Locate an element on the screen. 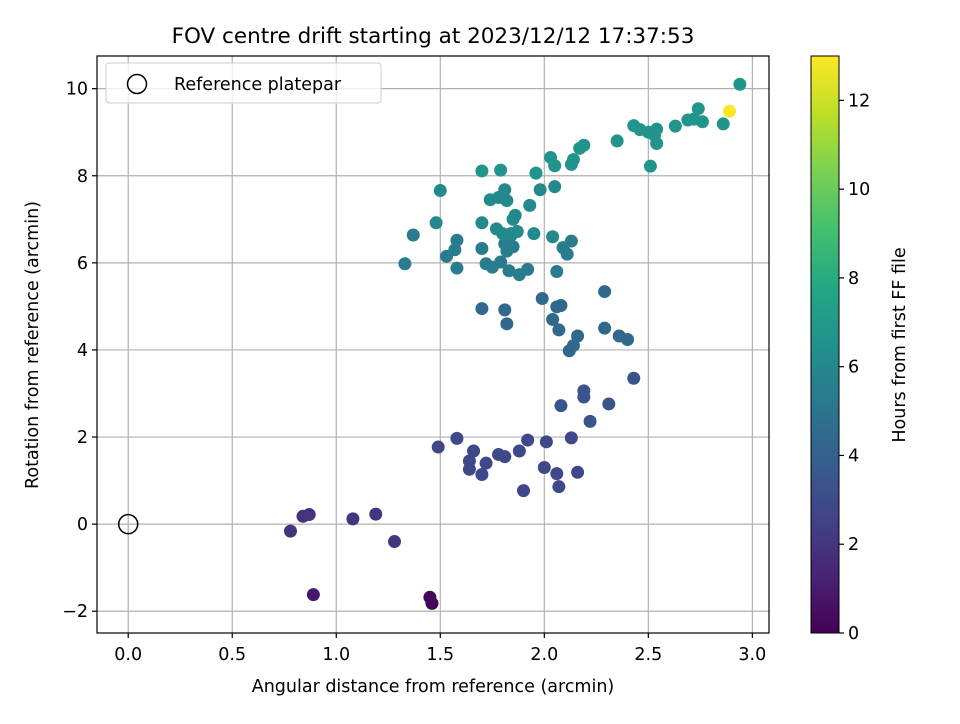 This screenshot has height=724, width=960. x-tick-label: 3.0 is located at coordinates (752, 655).